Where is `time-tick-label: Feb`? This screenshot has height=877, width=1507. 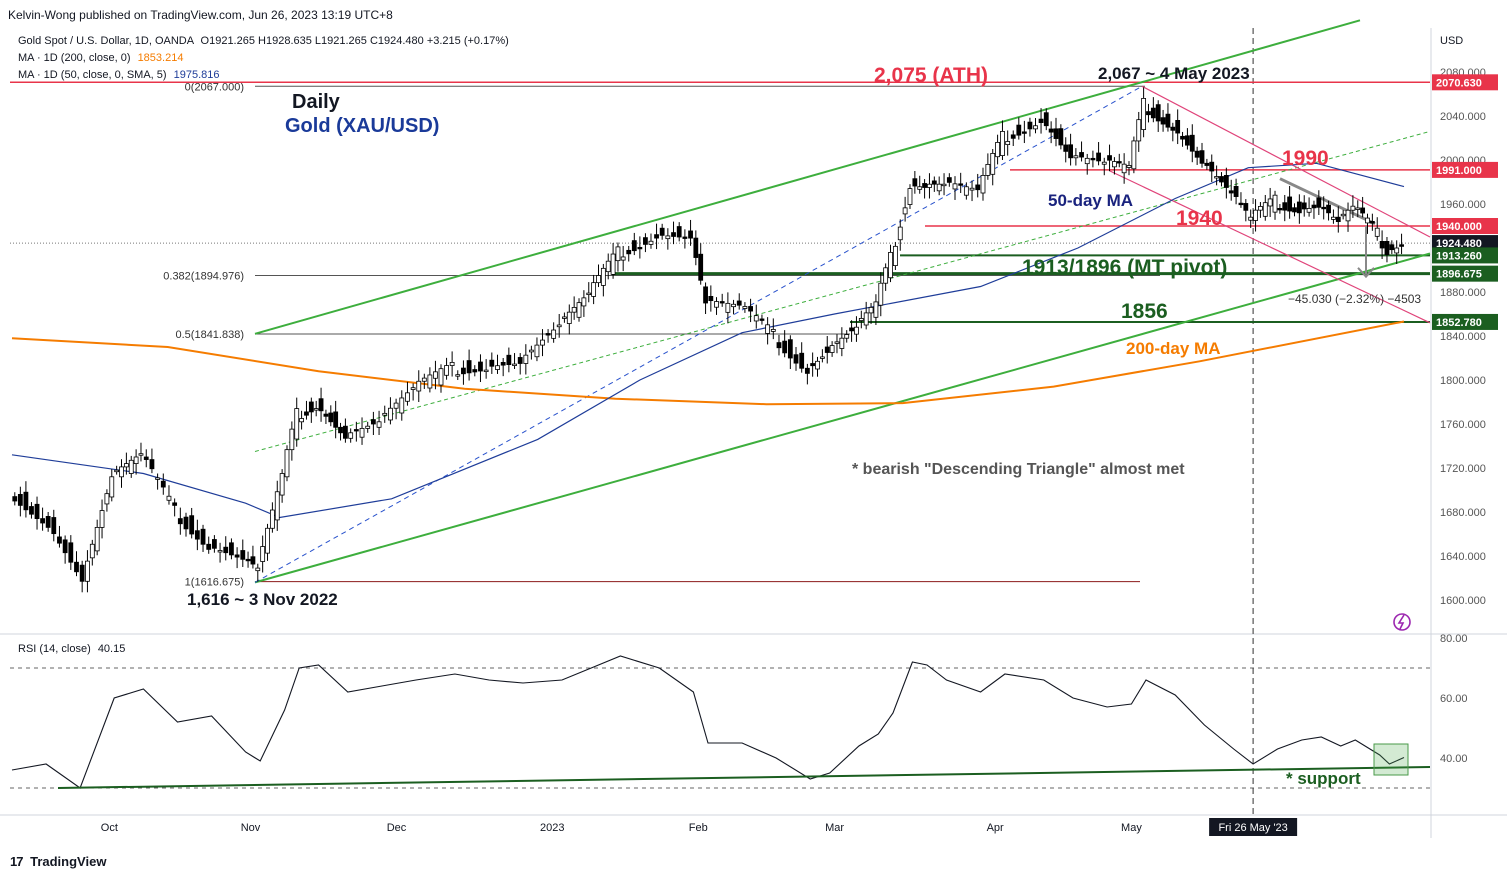 time-tick-label: Feb is located at coordinates (698, 828).